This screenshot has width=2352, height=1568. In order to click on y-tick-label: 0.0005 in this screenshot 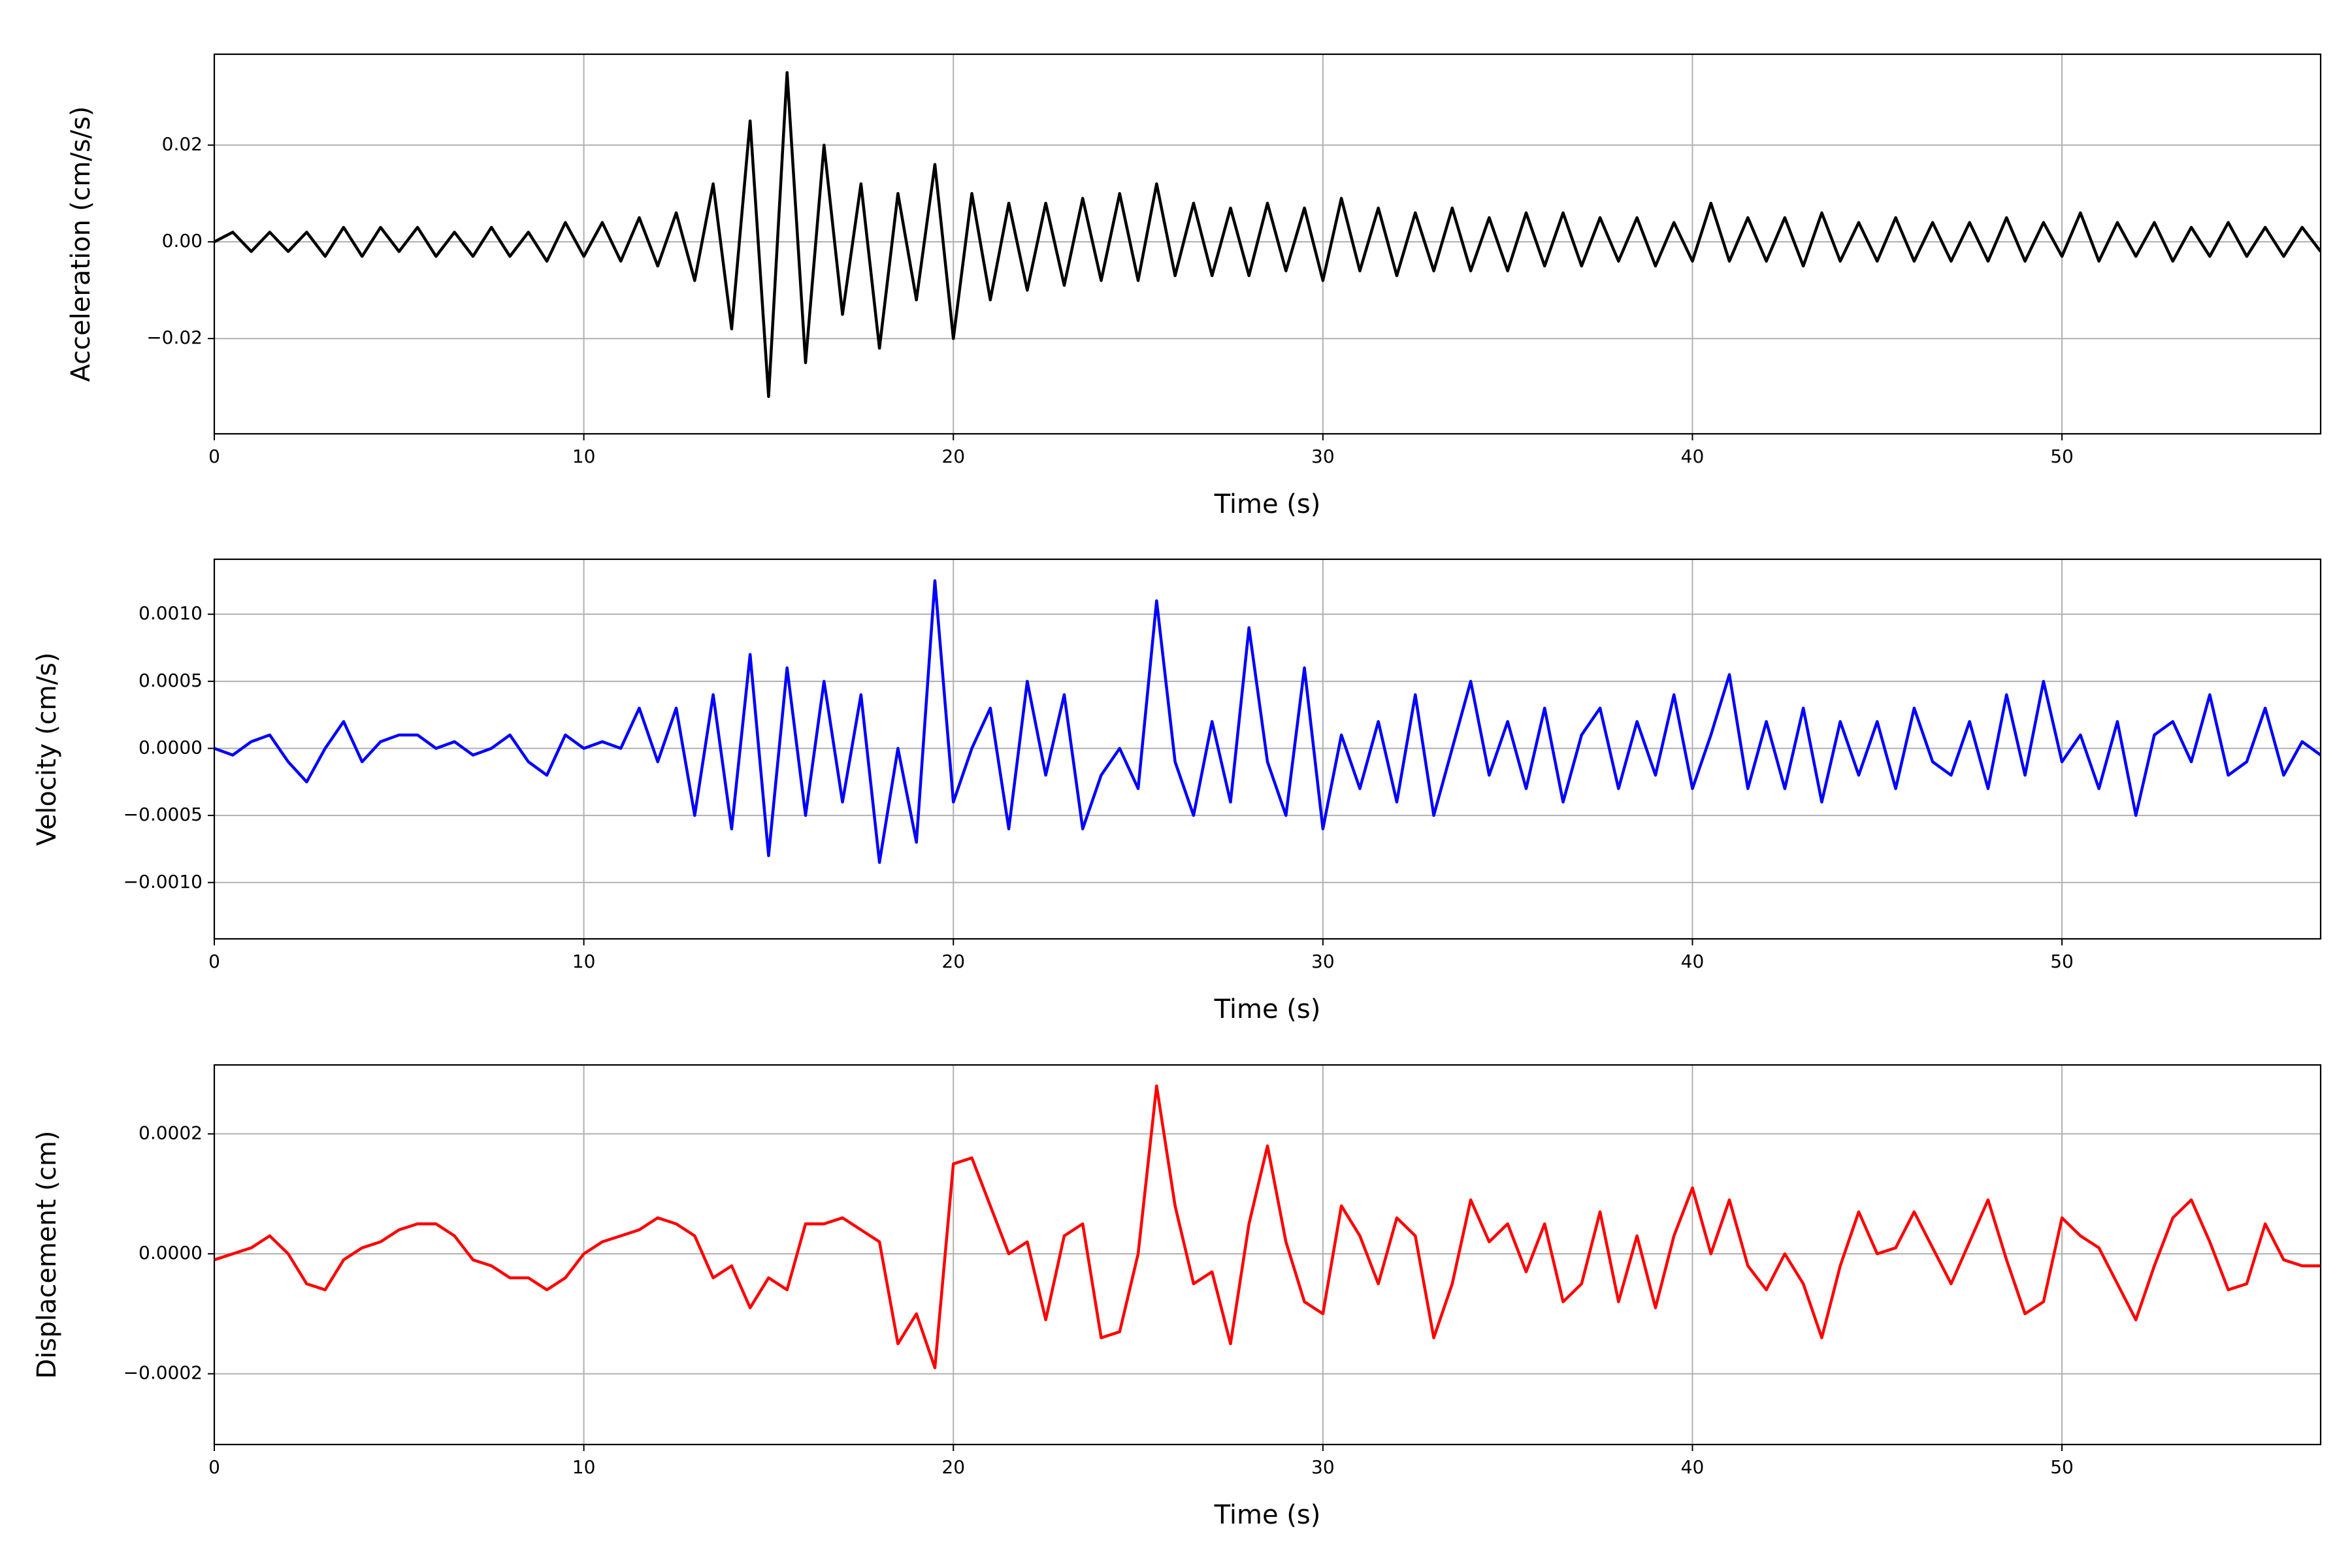, I will do `click(171, 680)`.